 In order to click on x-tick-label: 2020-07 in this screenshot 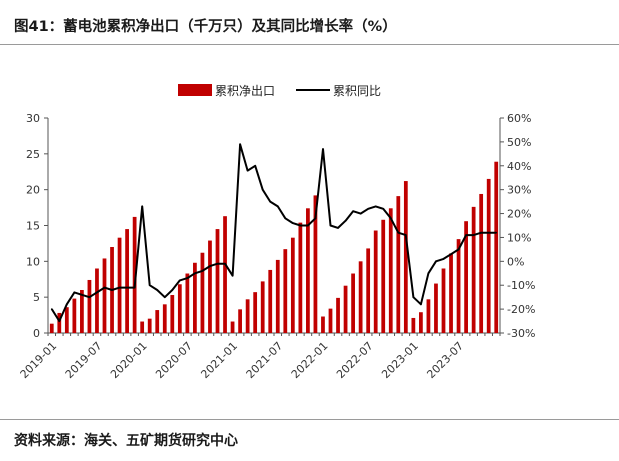, I will do `click(174, 360)`.